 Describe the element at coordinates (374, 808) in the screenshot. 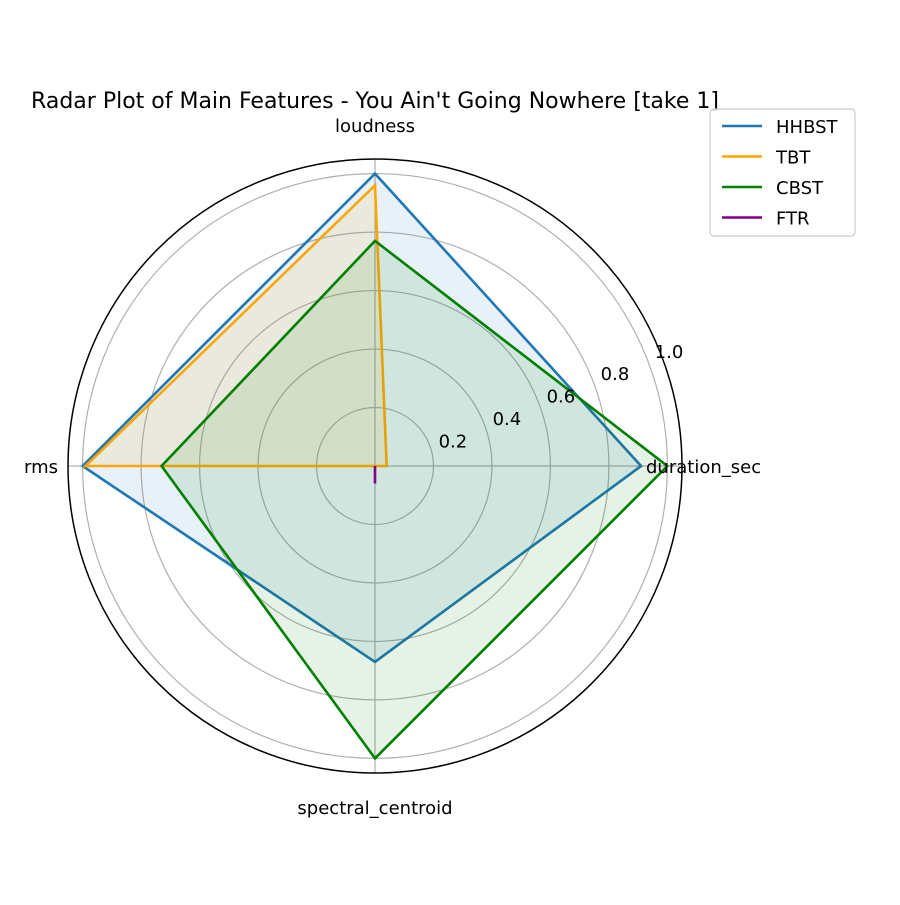

I see `axis-label-spectral-centroid: spectral_centroid` at that location.